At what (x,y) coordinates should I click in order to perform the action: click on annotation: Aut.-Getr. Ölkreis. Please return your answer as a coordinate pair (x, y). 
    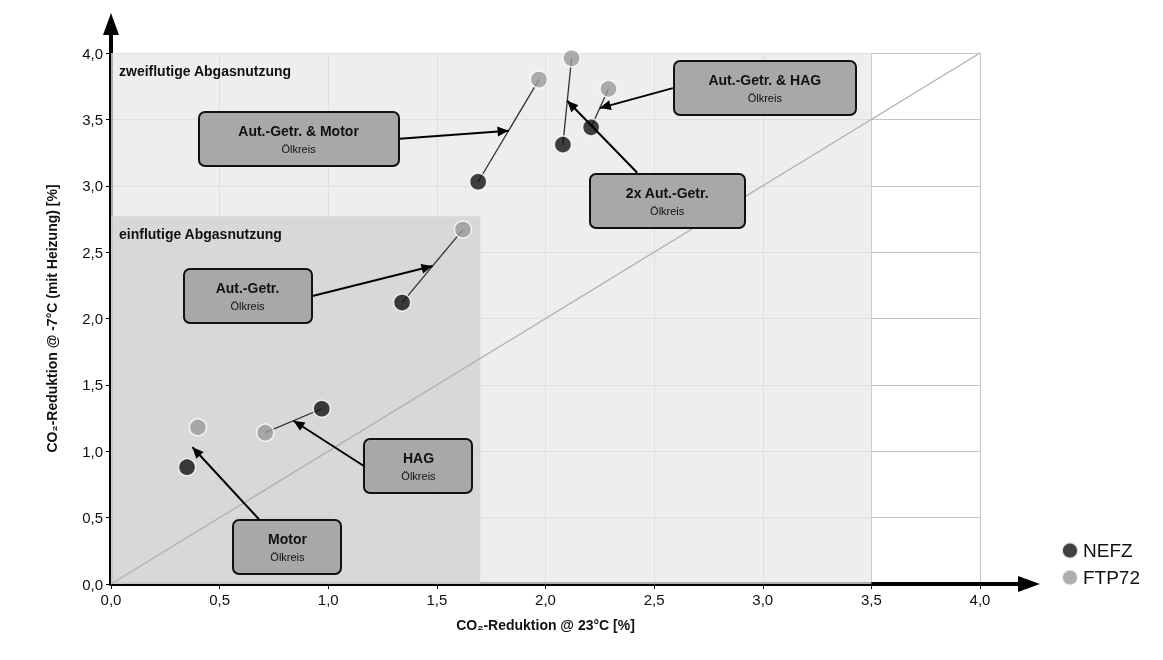
    Looking at the image, I should click on (247, 297).